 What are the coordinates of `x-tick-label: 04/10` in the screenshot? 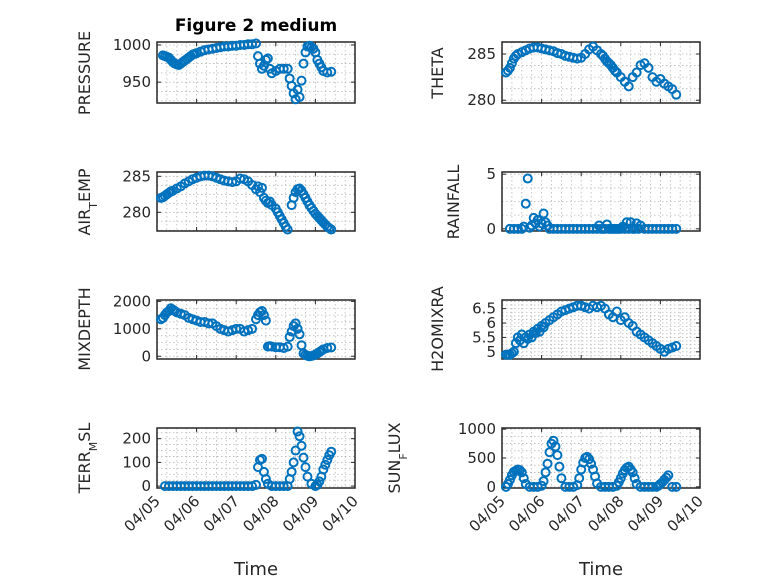 It's located at (685, 513).